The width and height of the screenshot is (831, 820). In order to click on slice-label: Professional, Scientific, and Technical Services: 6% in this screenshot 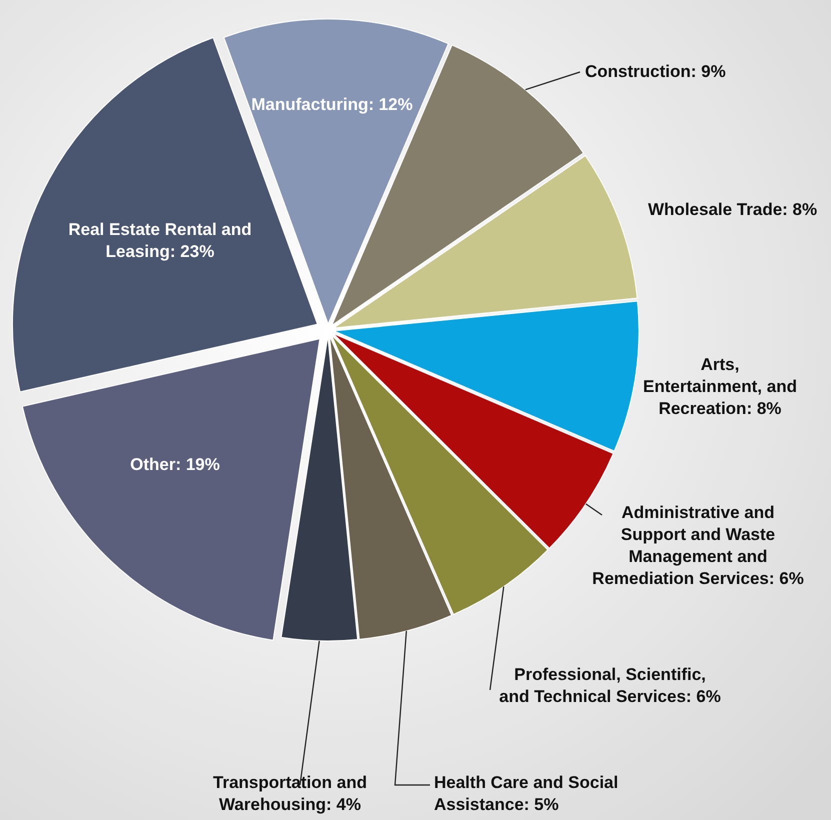, I will do `click(610, 685)`.